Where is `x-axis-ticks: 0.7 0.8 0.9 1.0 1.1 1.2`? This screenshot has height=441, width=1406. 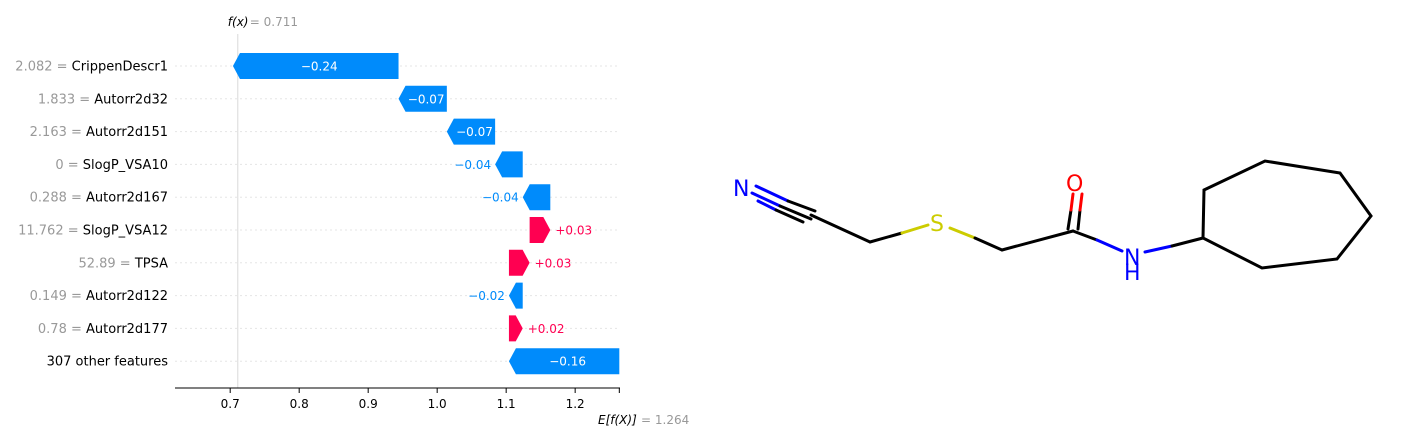 x-axis-ticks: 0.7 0.8 0.9 1.0 1.1 1.2 is located at coordinates (420, 399).